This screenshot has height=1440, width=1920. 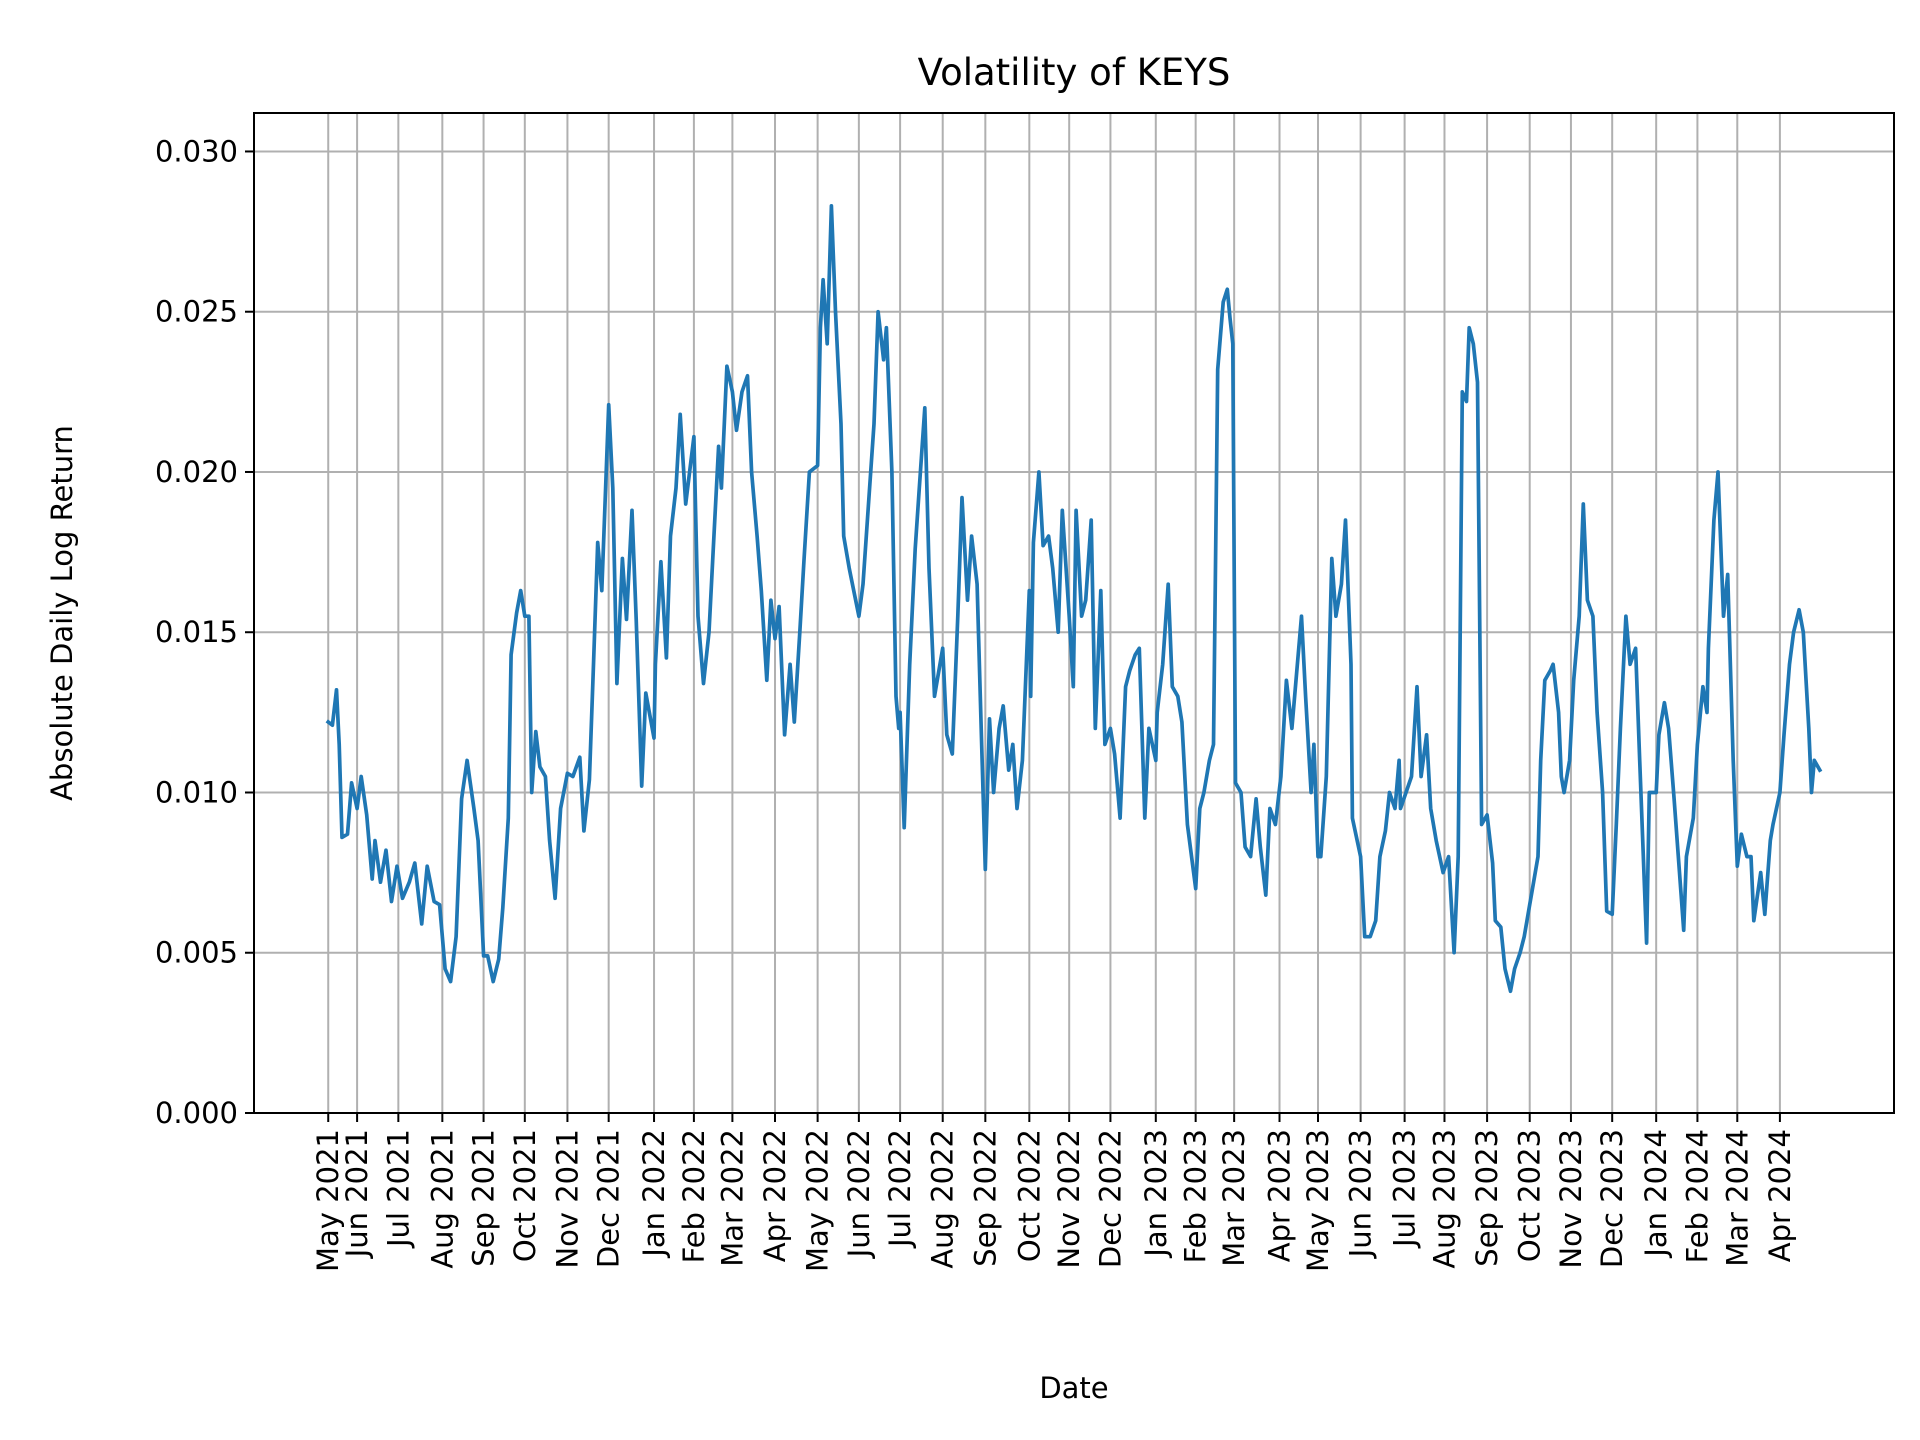 I want to click on x-tick-label: Feb 2023, so click(x=1196, y=1196).